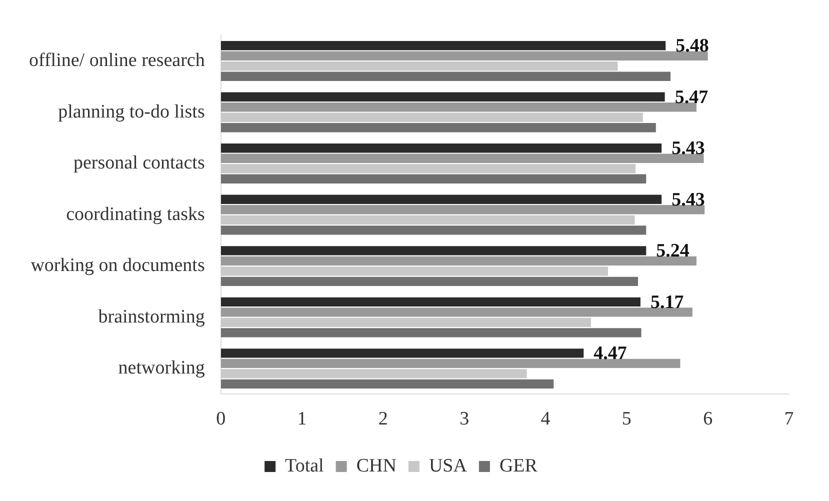  What do you see at coordinates (692, 46) in the screenshot?
I see `data-label: 5.48` at bounding box center [692, 46].